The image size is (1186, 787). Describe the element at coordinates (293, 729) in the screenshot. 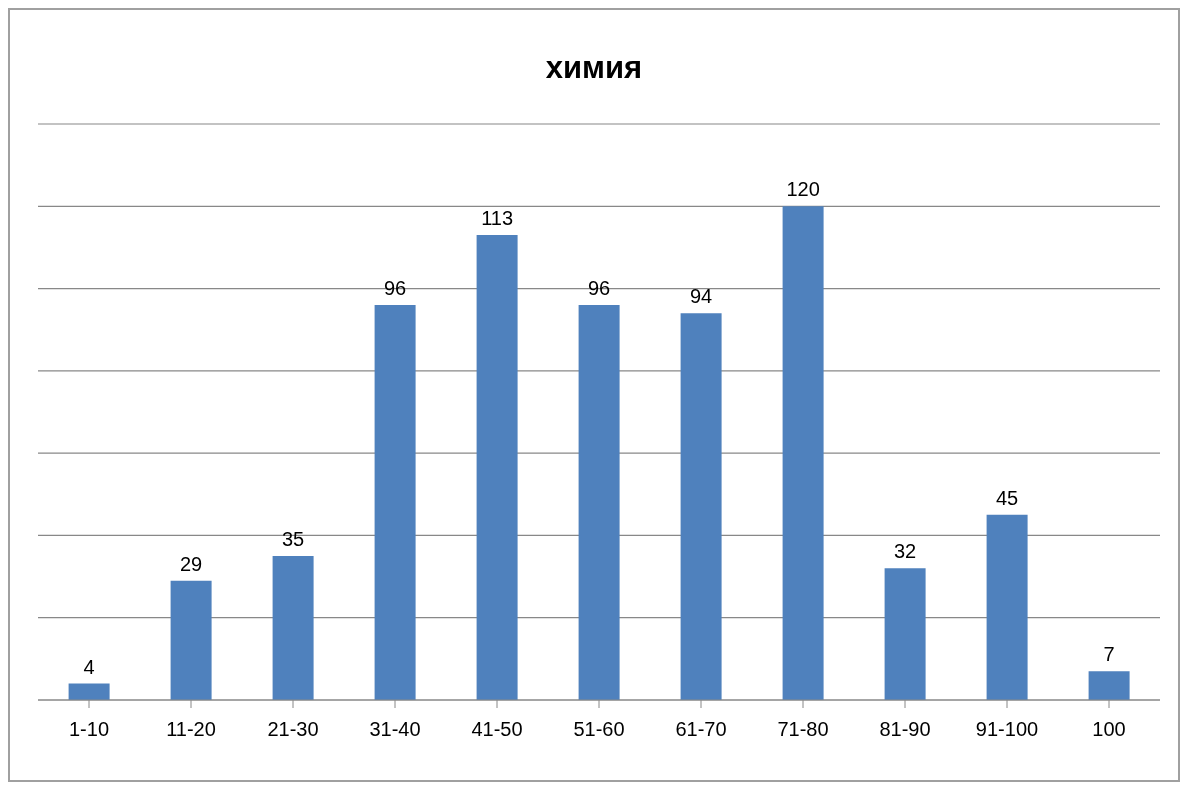

I see `x-tick-label: 21-30` at that location.